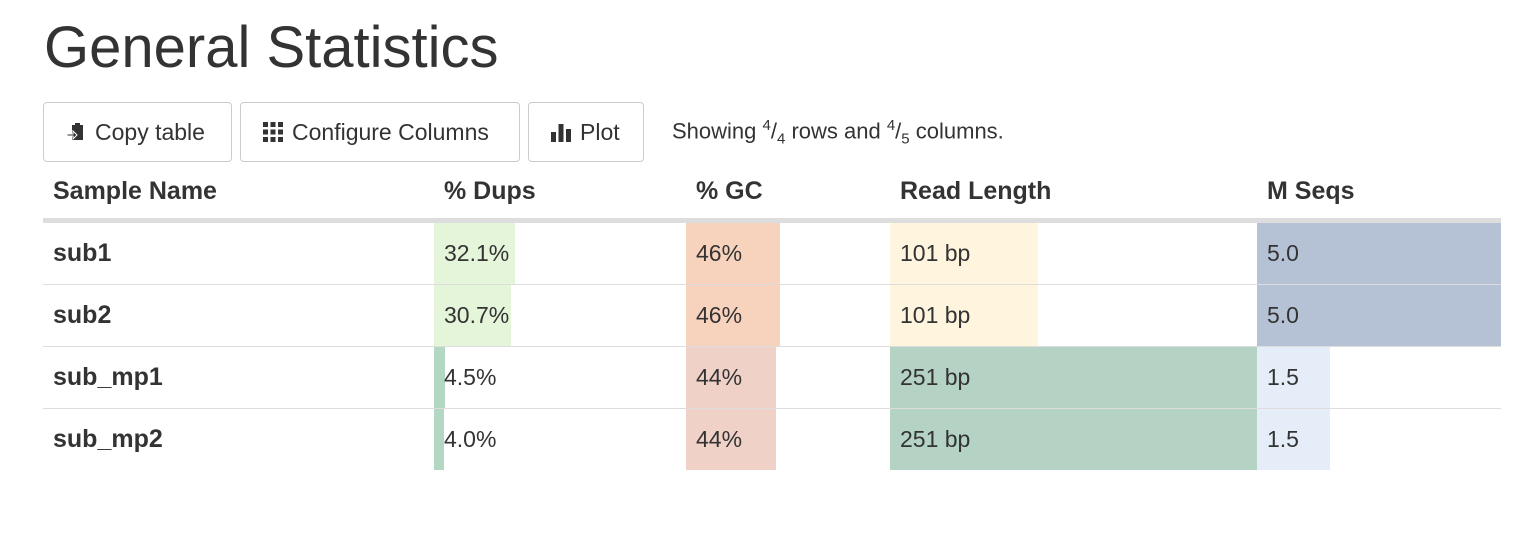 Image resolution: width=1523 pixels, height=536 pixels. Describe the element at coordinates (477, 253) in the screenshot. I see `dups-value: 32.1%` at that location.